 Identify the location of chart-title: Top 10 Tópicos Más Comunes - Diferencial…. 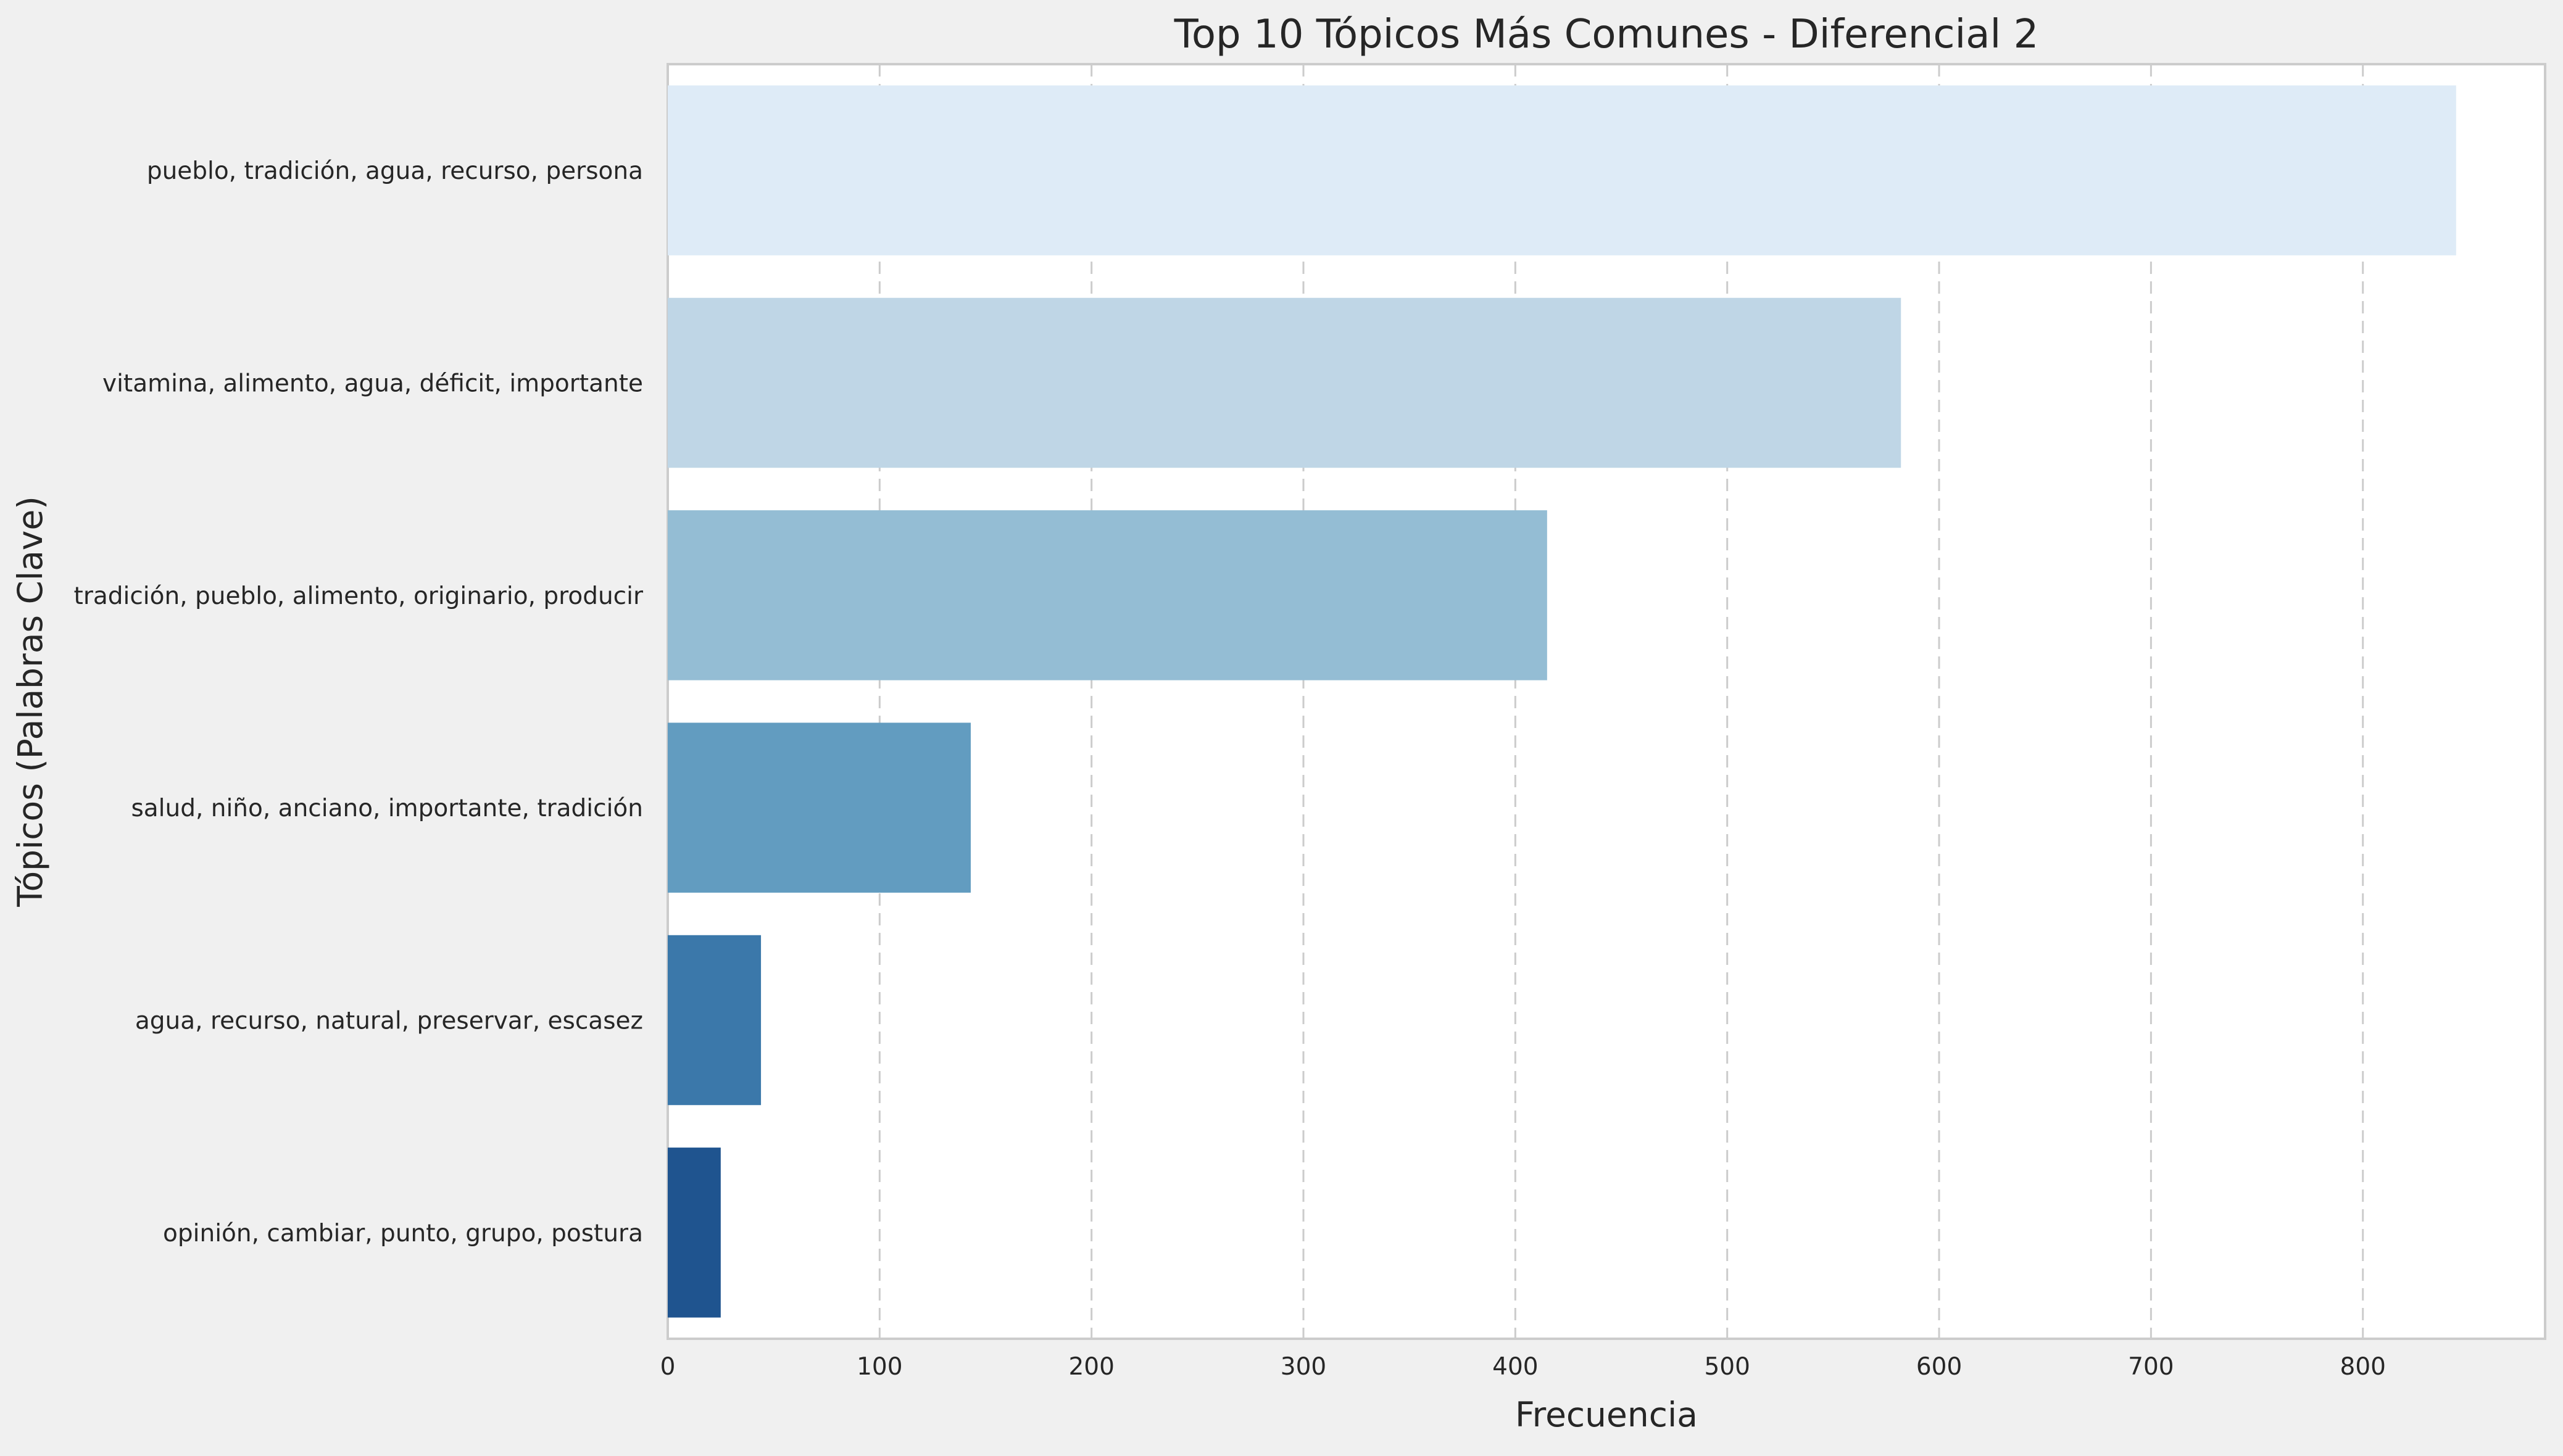
(1607, 34).